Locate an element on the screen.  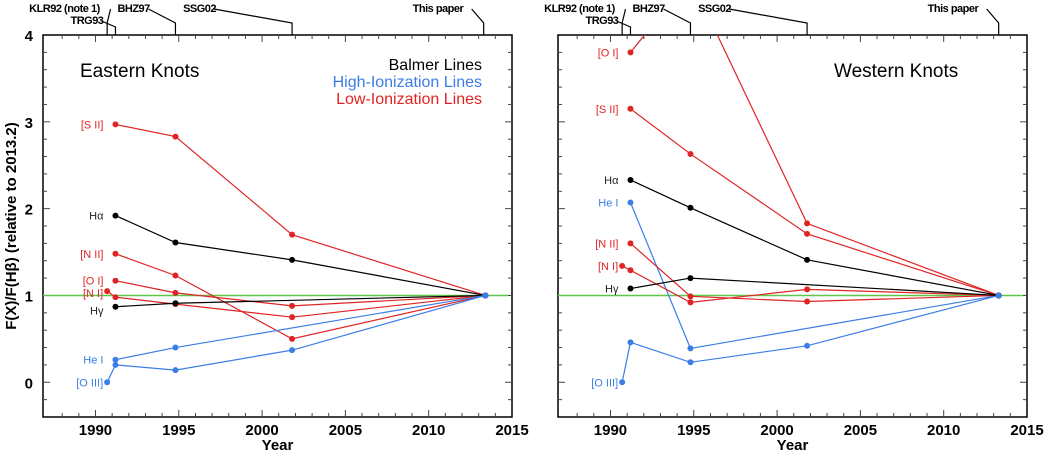
panel-title: Western Knots is located at coordinates (896, 71).